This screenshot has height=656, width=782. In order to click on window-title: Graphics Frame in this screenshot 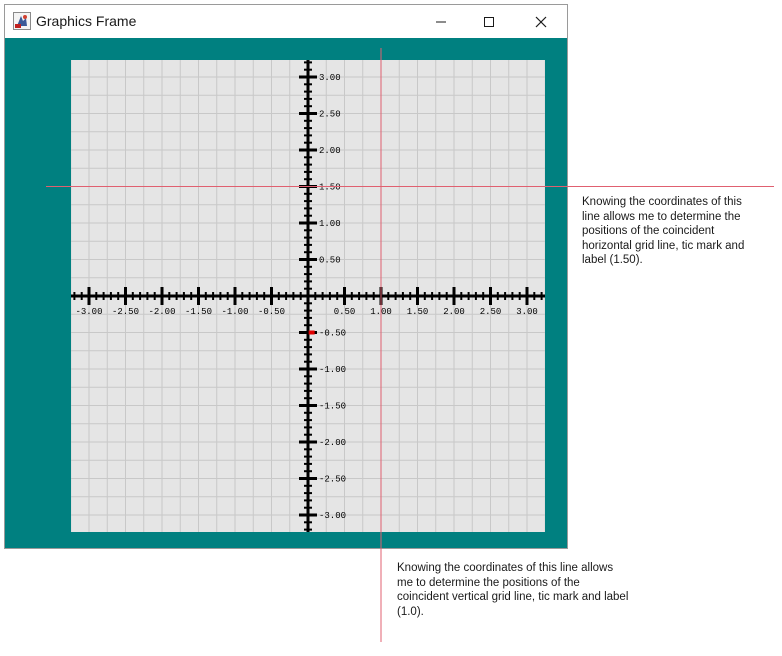, I will do `click(86, 21)`.